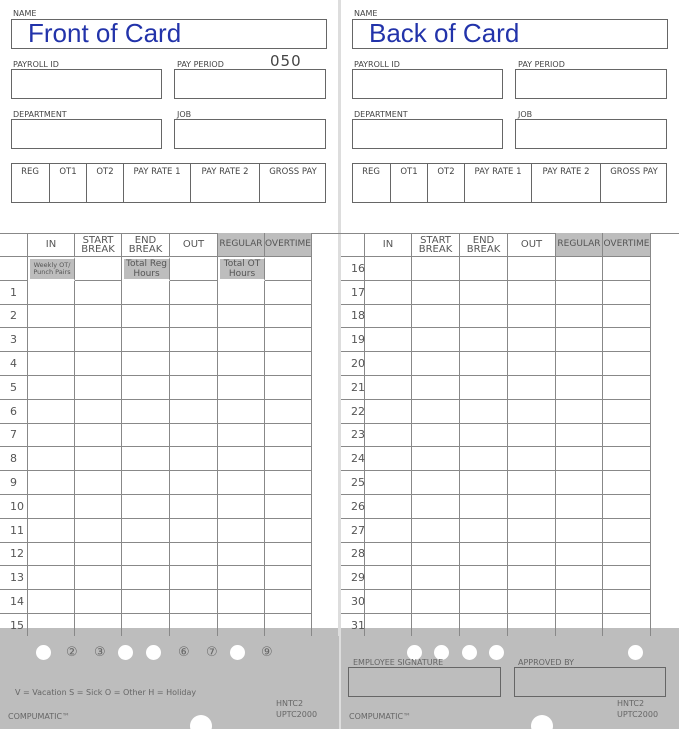 Image resolution: width=679 pixels, height=729 pixels. I want to click on notch, so click(201, 722).